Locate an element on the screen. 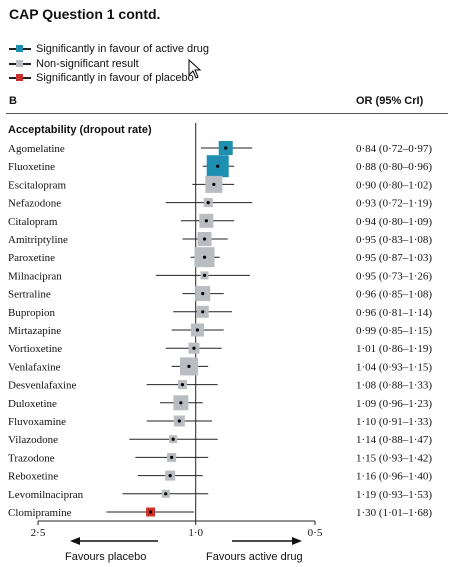 This screenshot has height=567, width=452. or-value: 0·96 (0·81–1·14) is located at coordinates (394, 313).